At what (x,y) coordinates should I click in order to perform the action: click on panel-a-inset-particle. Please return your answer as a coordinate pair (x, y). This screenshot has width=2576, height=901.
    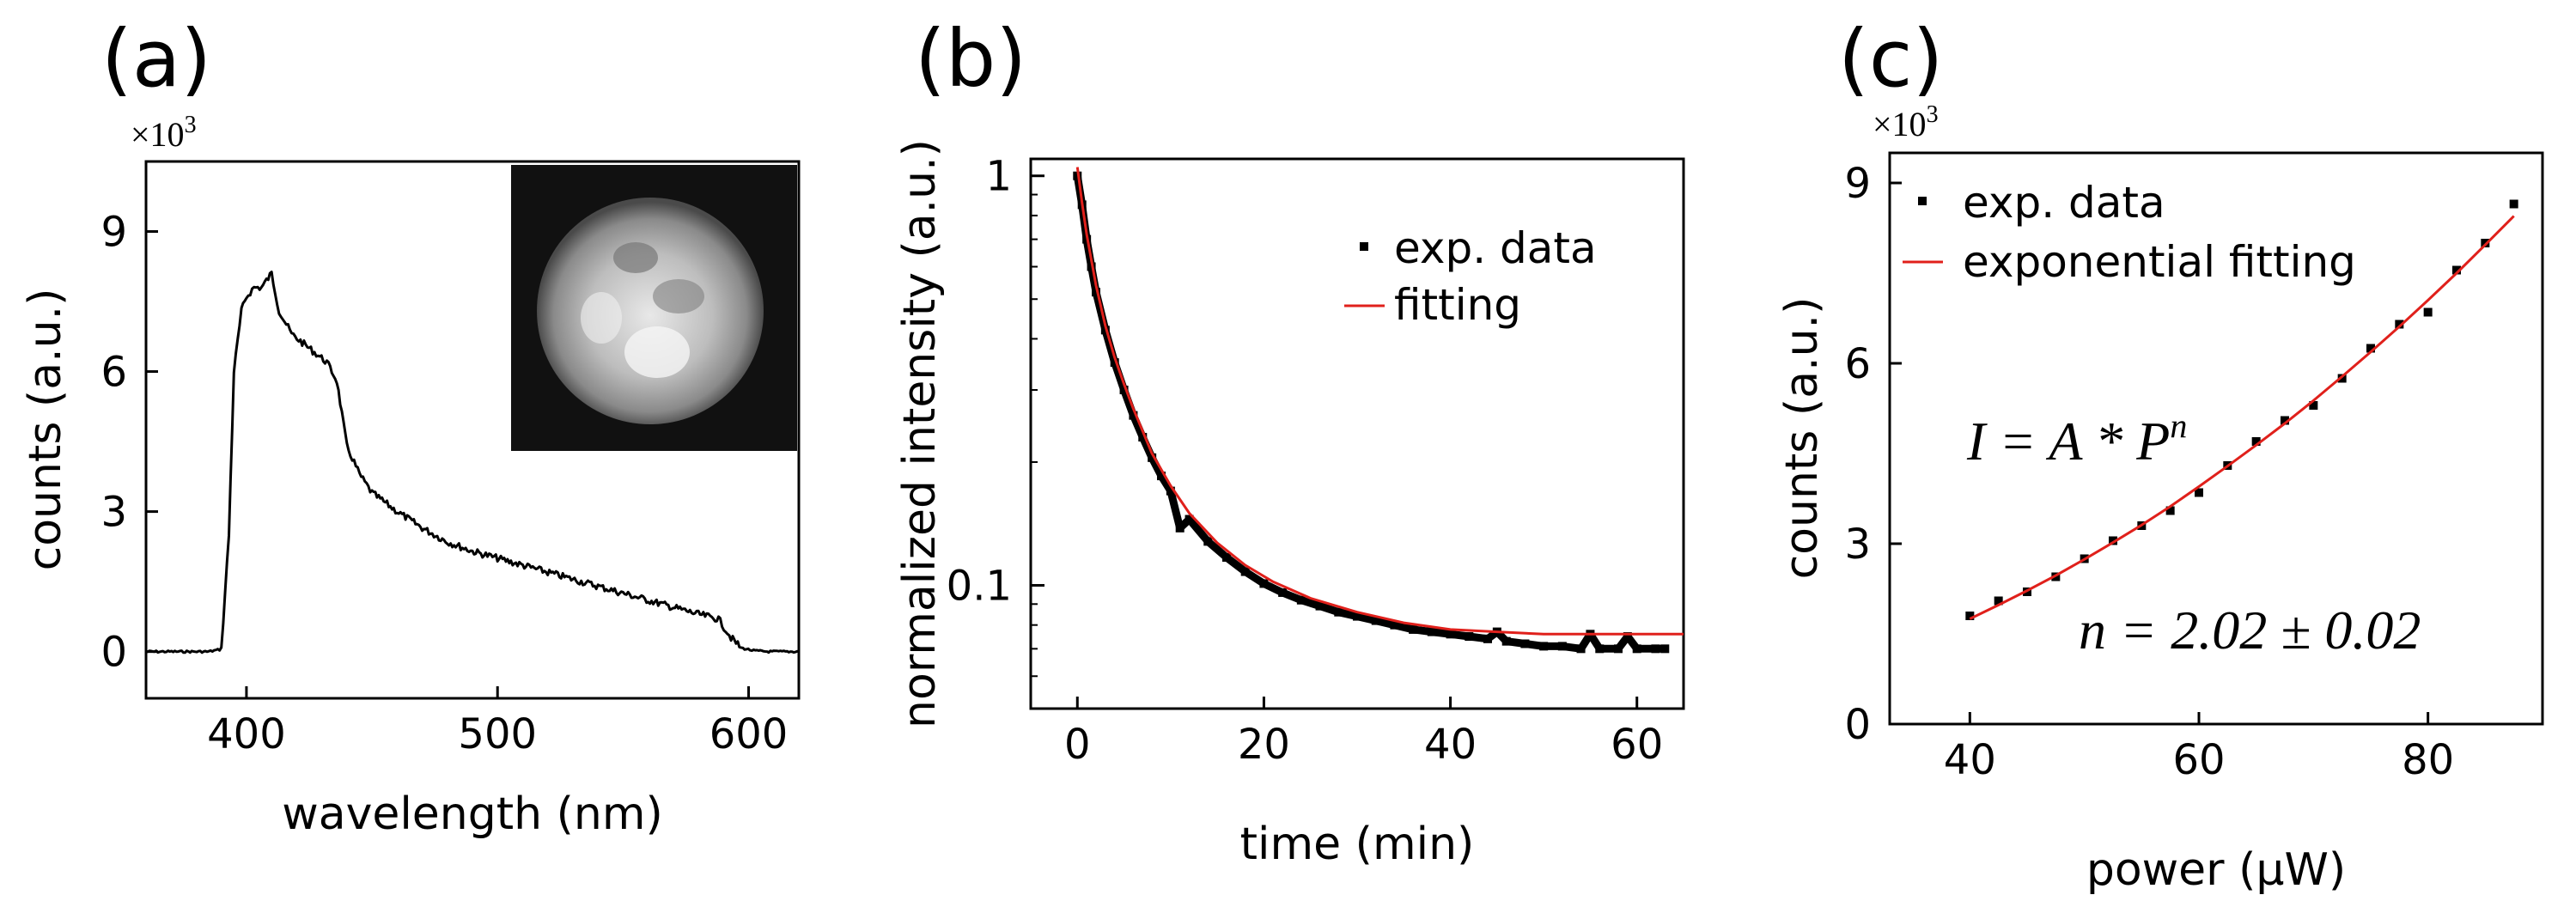
    Looking at the image, I should click on (654, 308).